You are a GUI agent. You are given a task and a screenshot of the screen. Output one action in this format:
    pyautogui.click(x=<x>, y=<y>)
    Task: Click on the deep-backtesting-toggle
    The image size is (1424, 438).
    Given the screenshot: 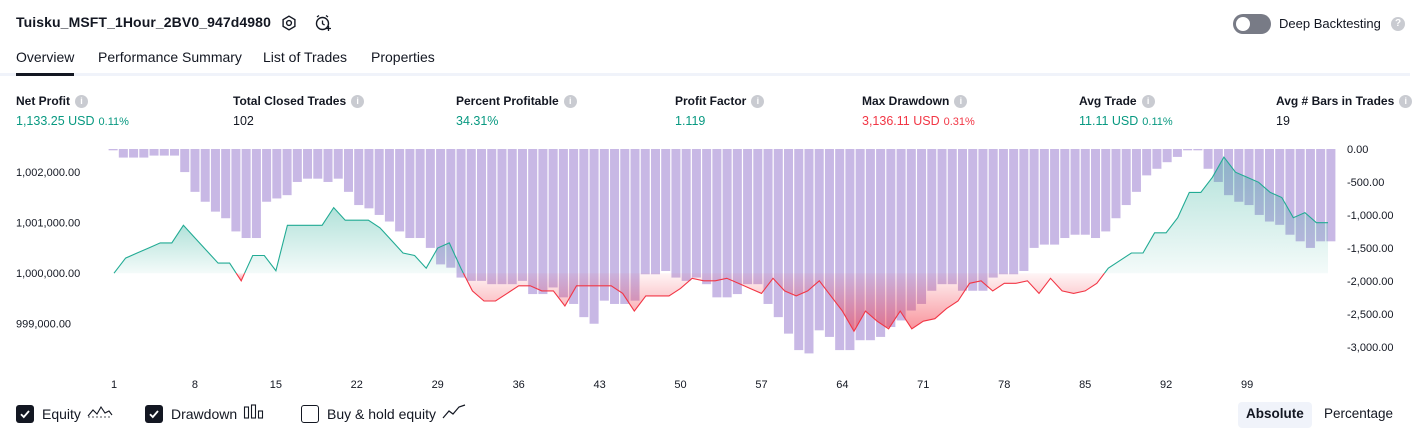 What is the action you would take?
    pyautogui.click(x=1252, y=24)
    